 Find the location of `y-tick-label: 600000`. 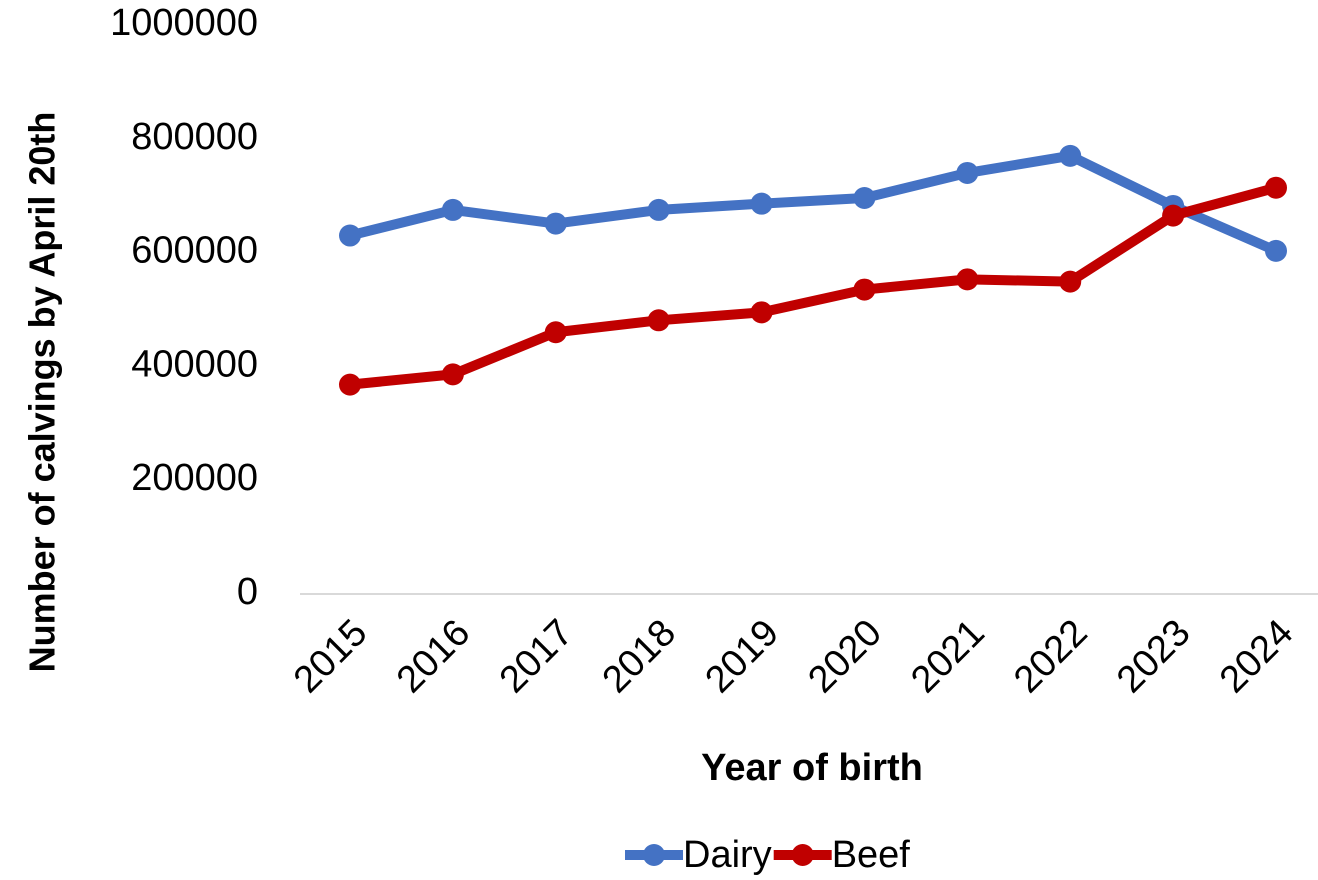

y-tick-label: 600000 is located at coordinates (194, 251).